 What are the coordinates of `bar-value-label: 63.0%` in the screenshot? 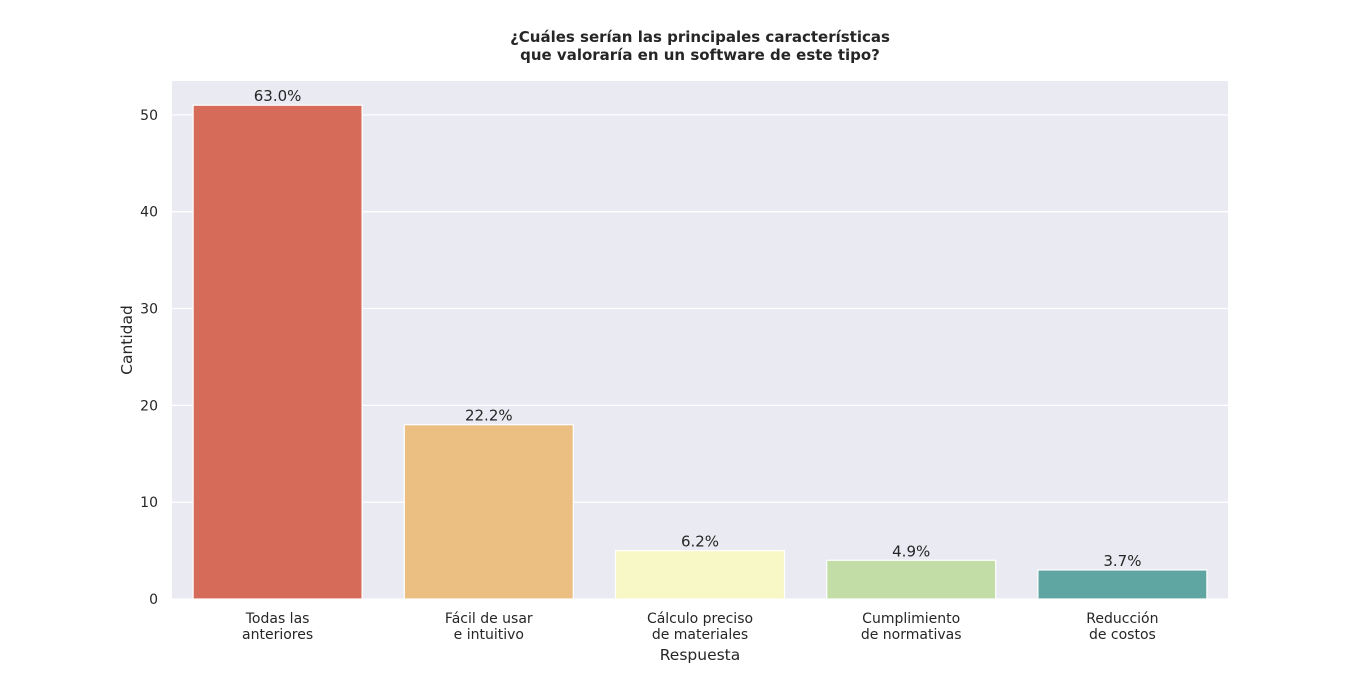 It's located at (278, 96).